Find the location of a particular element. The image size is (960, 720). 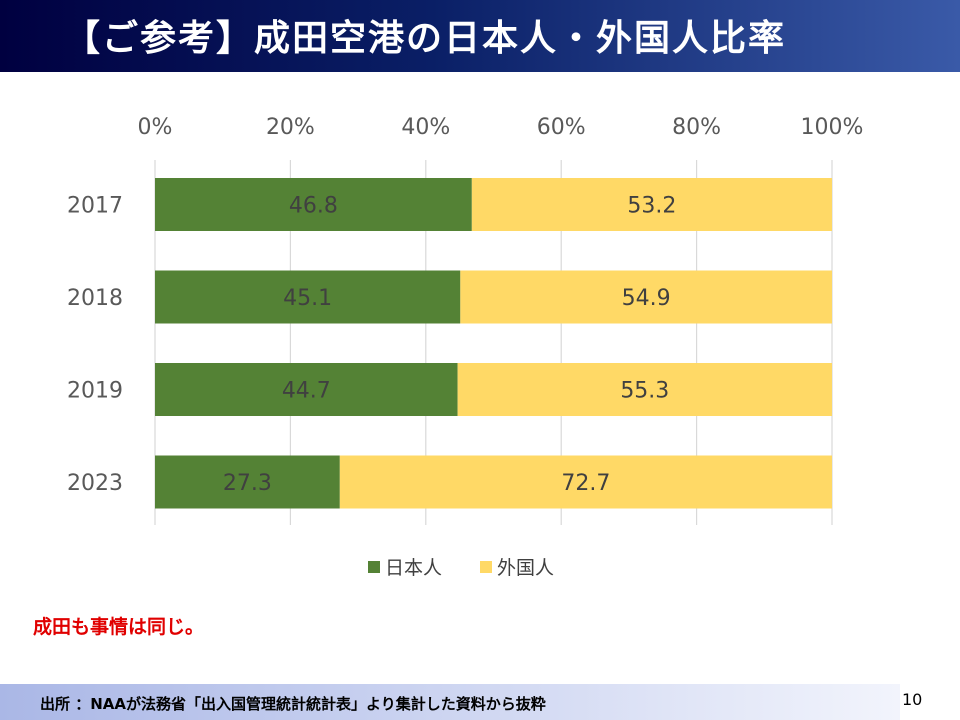

data-label: 44.7 is located at coordinates (306, 391).